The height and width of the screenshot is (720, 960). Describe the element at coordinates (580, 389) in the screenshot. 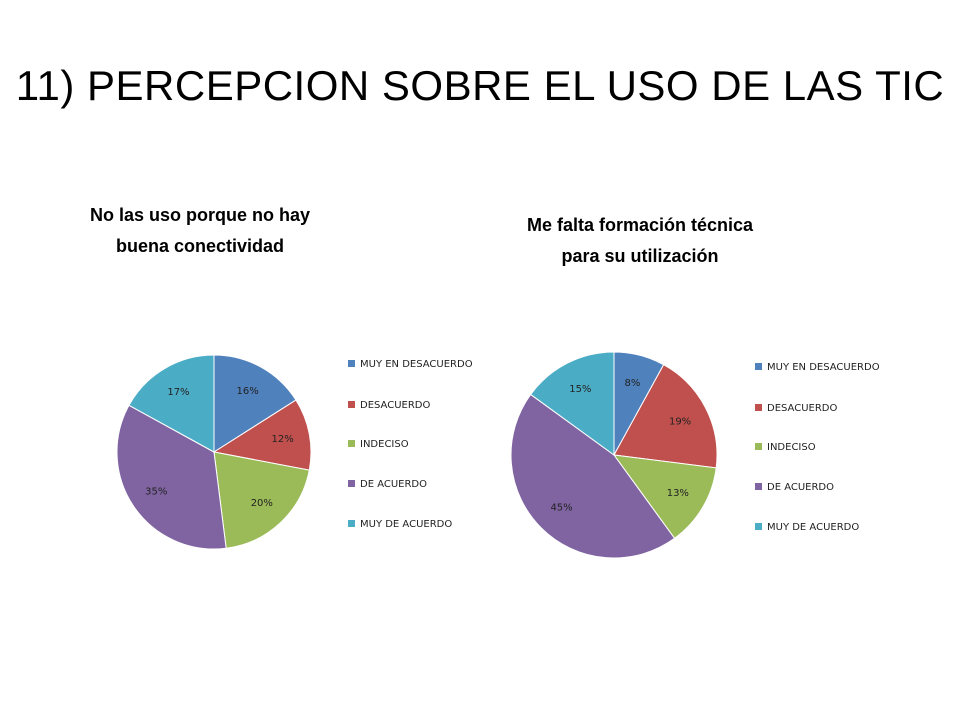

I see `data-label: 15%` at that location.